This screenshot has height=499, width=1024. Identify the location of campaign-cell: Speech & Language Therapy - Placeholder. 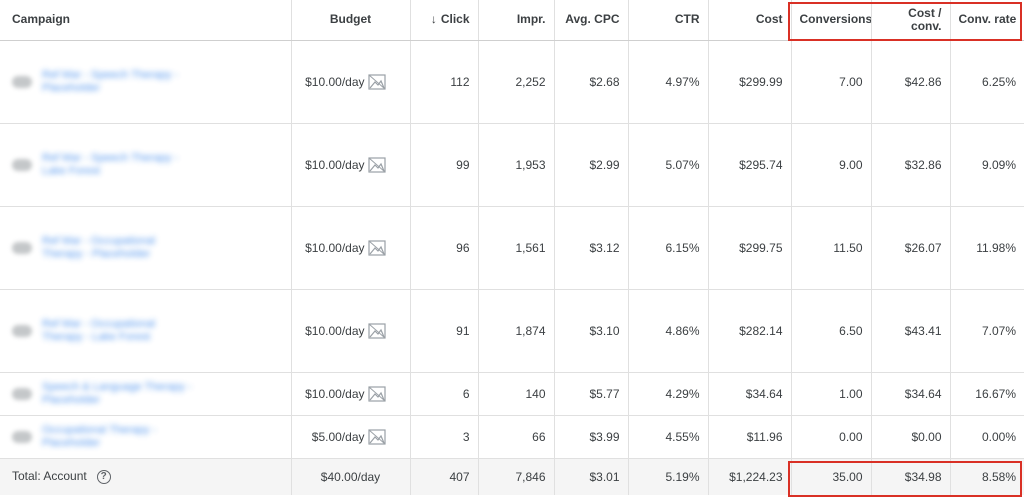
(146, 394).